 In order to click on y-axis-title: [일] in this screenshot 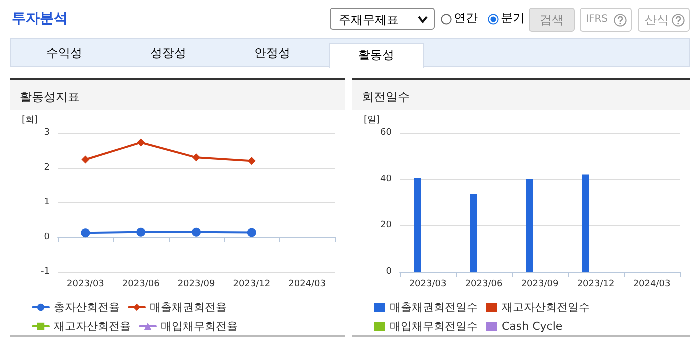, I will do `click(372, 121)`.